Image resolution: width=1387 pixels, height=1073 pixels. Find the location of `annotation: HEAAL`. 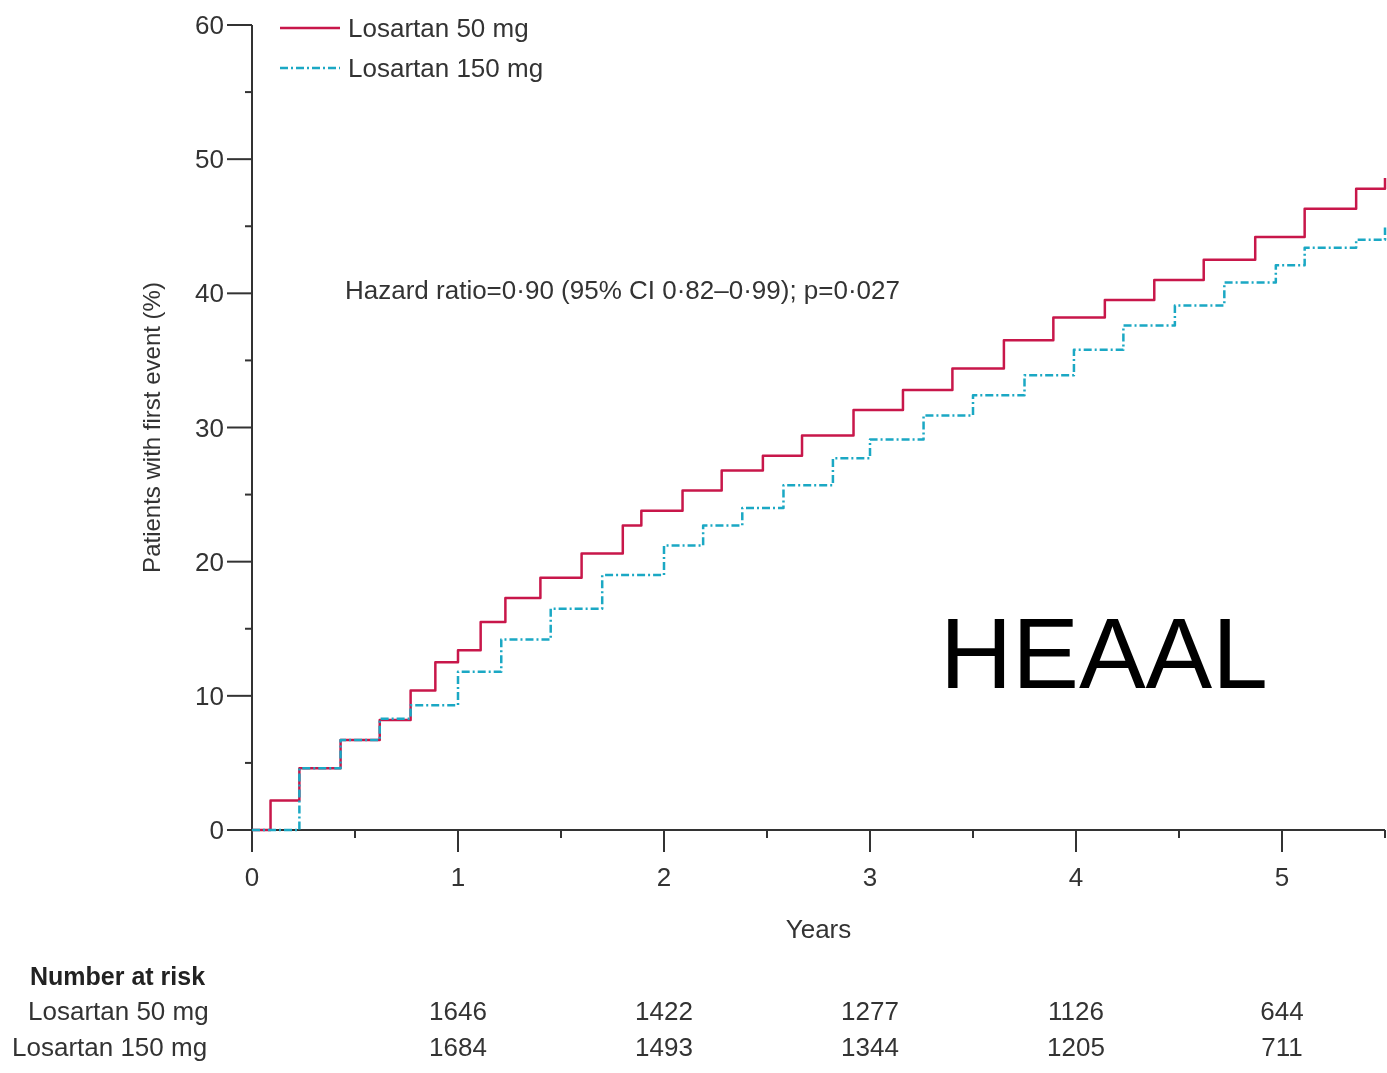

annotation: HEAAL is located at coordinates (1104, 653).